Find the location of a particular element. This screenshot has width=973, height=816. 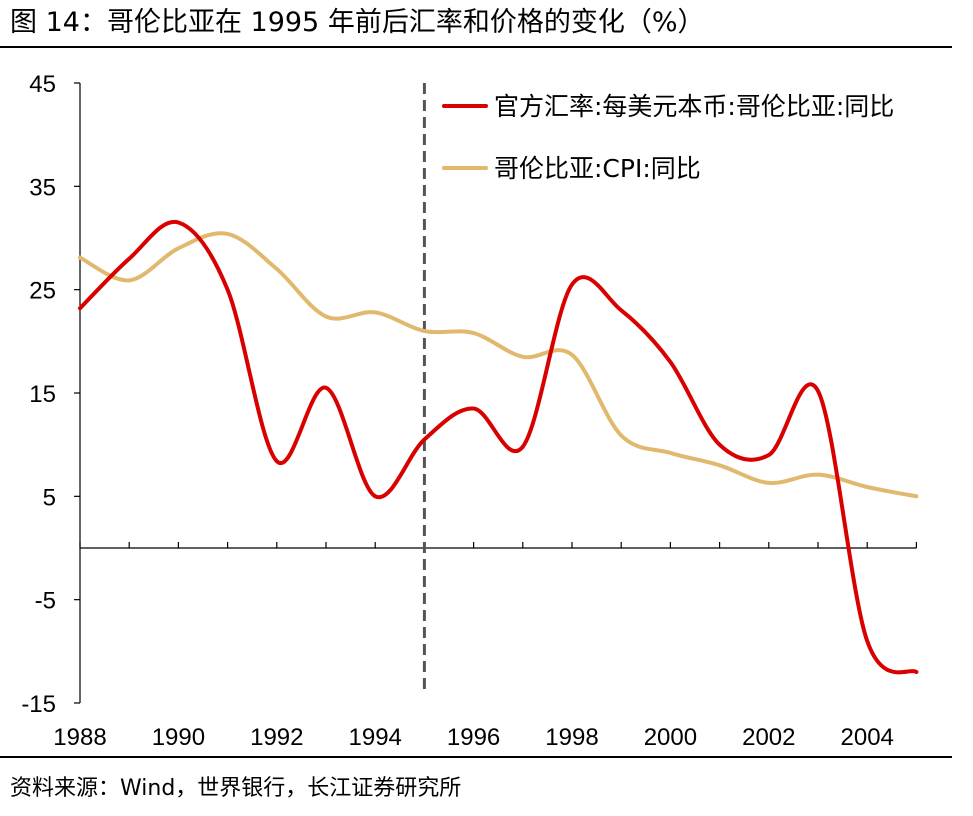

x-tick-label: 1996 is located at coordinates (473, 737).